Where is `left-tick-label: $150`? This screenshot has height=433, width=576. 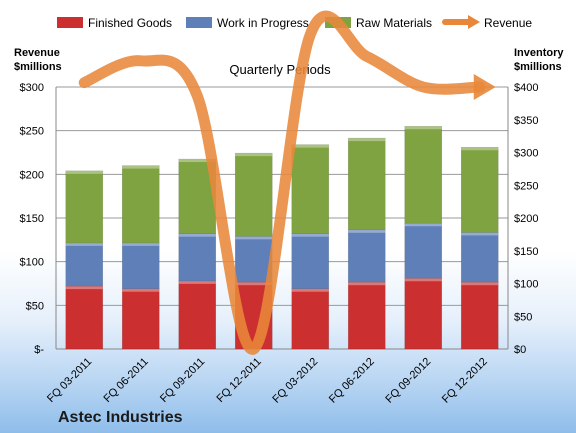 left-tick-label: $150 is located at coordinates (32, 219).